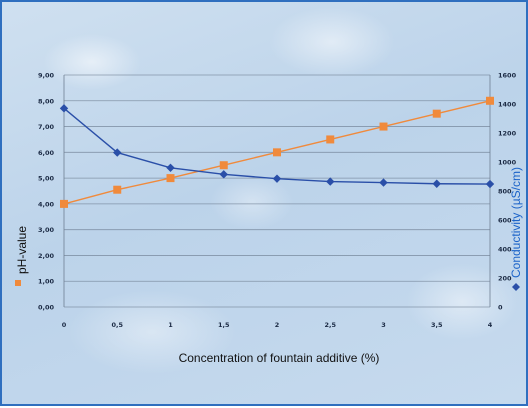  I want to click on y-axis-ticks: 0,00 1,00 2,00 3,00 4,00 5,00 6,00 7,00 8,00 9,00, so click(46, 192).